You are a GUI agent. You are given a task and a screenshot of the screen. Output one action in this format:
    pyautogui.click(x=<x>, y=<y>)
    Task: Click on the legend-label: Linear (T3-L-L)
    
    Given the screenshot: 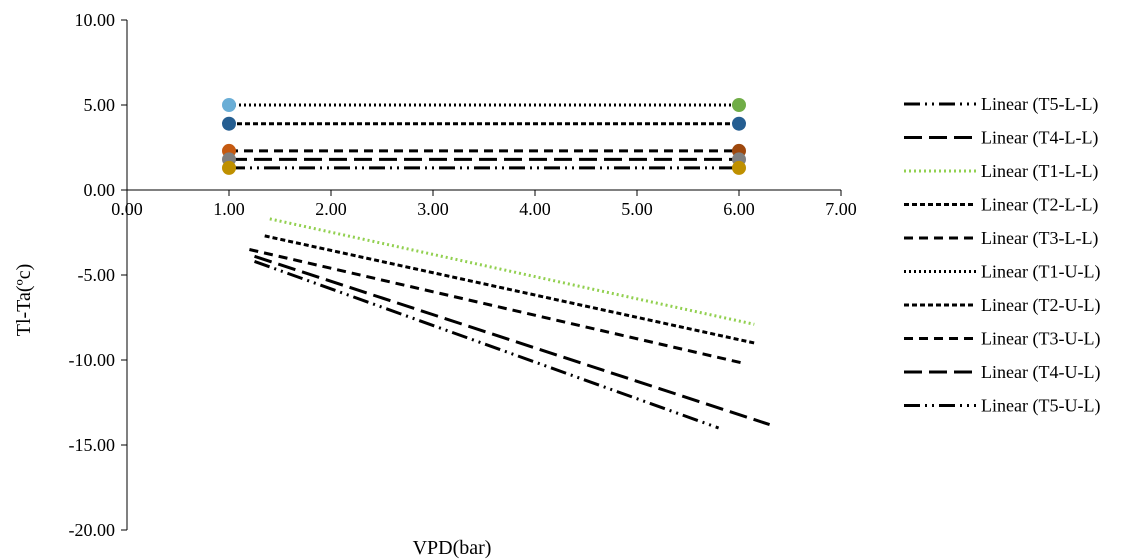 What is the action you would take?
    pyautogui.click(x=1039, y=238)
    